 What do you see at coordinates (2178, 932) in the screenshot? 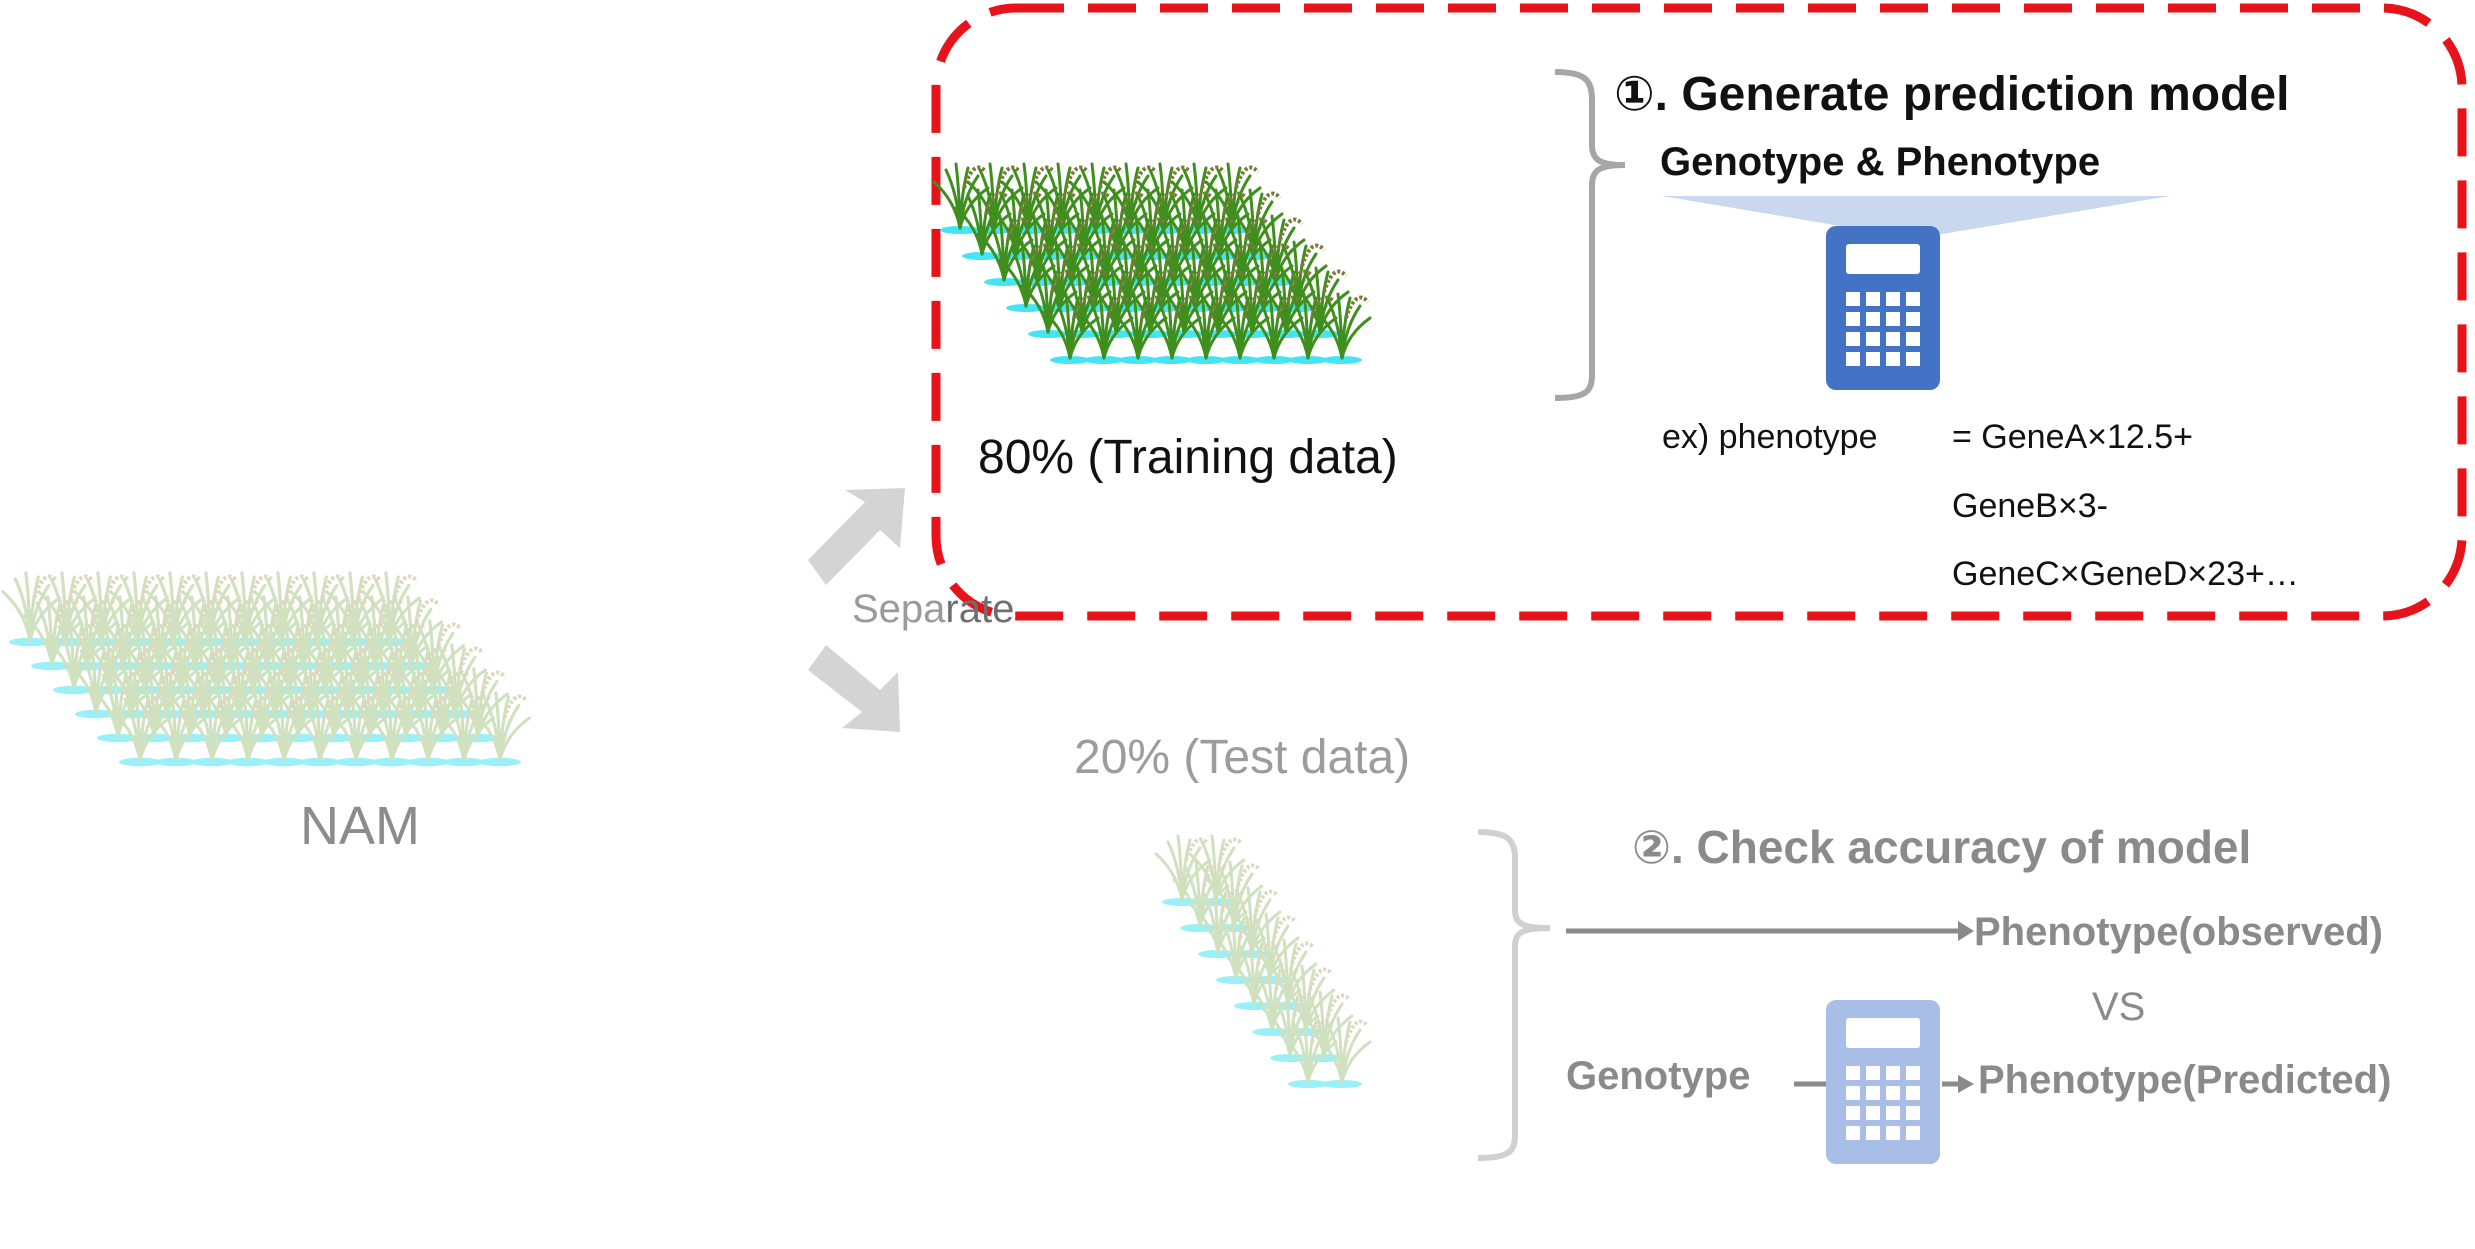
I see `phenotype-observed-label: Phenotype(observed)` at bounding box center [2178, 932].